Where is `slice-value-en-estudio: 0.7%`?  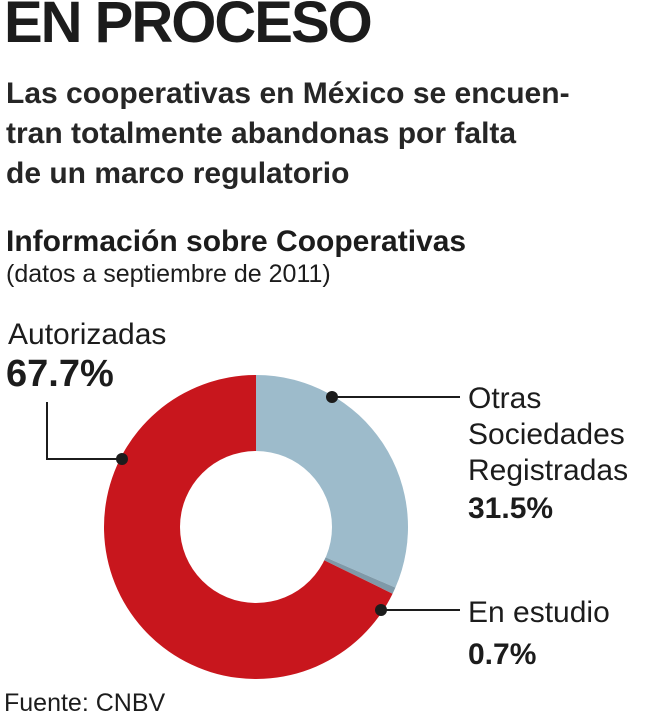
slice-value-en-estudio: 0.7% is located at coordinates (502, 654).